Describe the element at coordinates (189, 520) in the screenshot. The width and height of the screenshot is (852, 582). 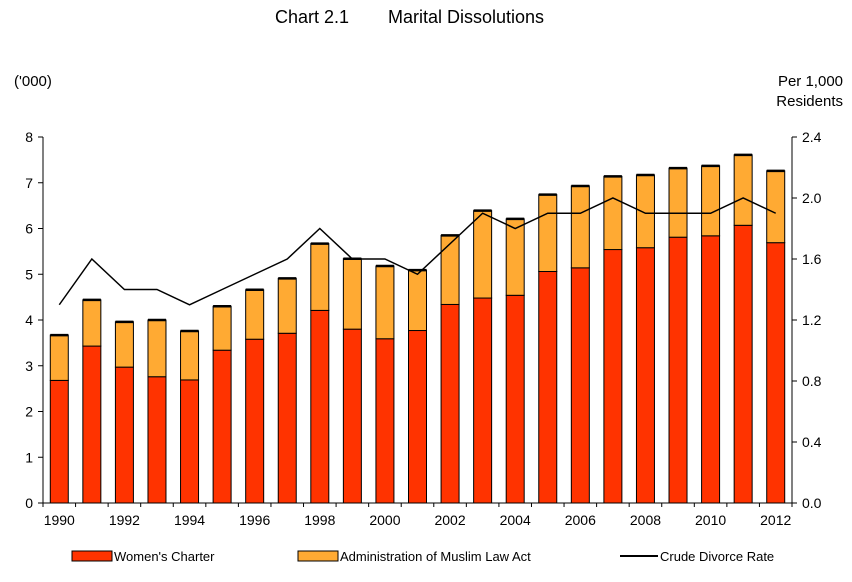
I see `x-tick-label: 1994` at that location.